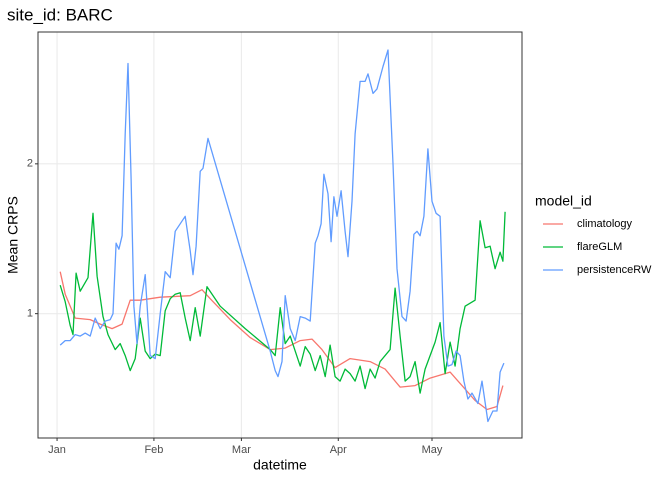 This screenshot has height=480, width=672. Describe the element at coordinates (599, 247) in the screenshot. I see `legend-label: flareGLM` at that location.